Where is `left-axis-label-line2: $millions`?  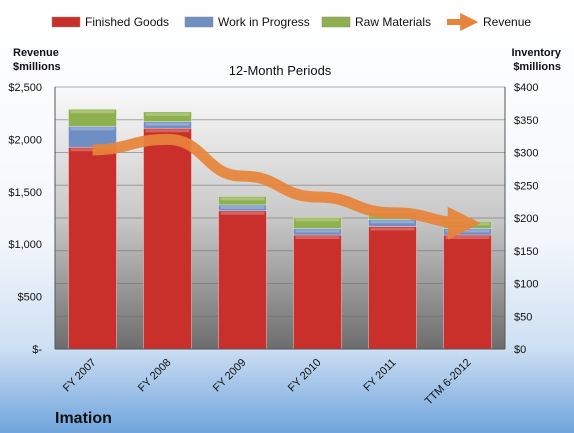 left-axis-label-line2: $millions is located at coordinates (37, 67).